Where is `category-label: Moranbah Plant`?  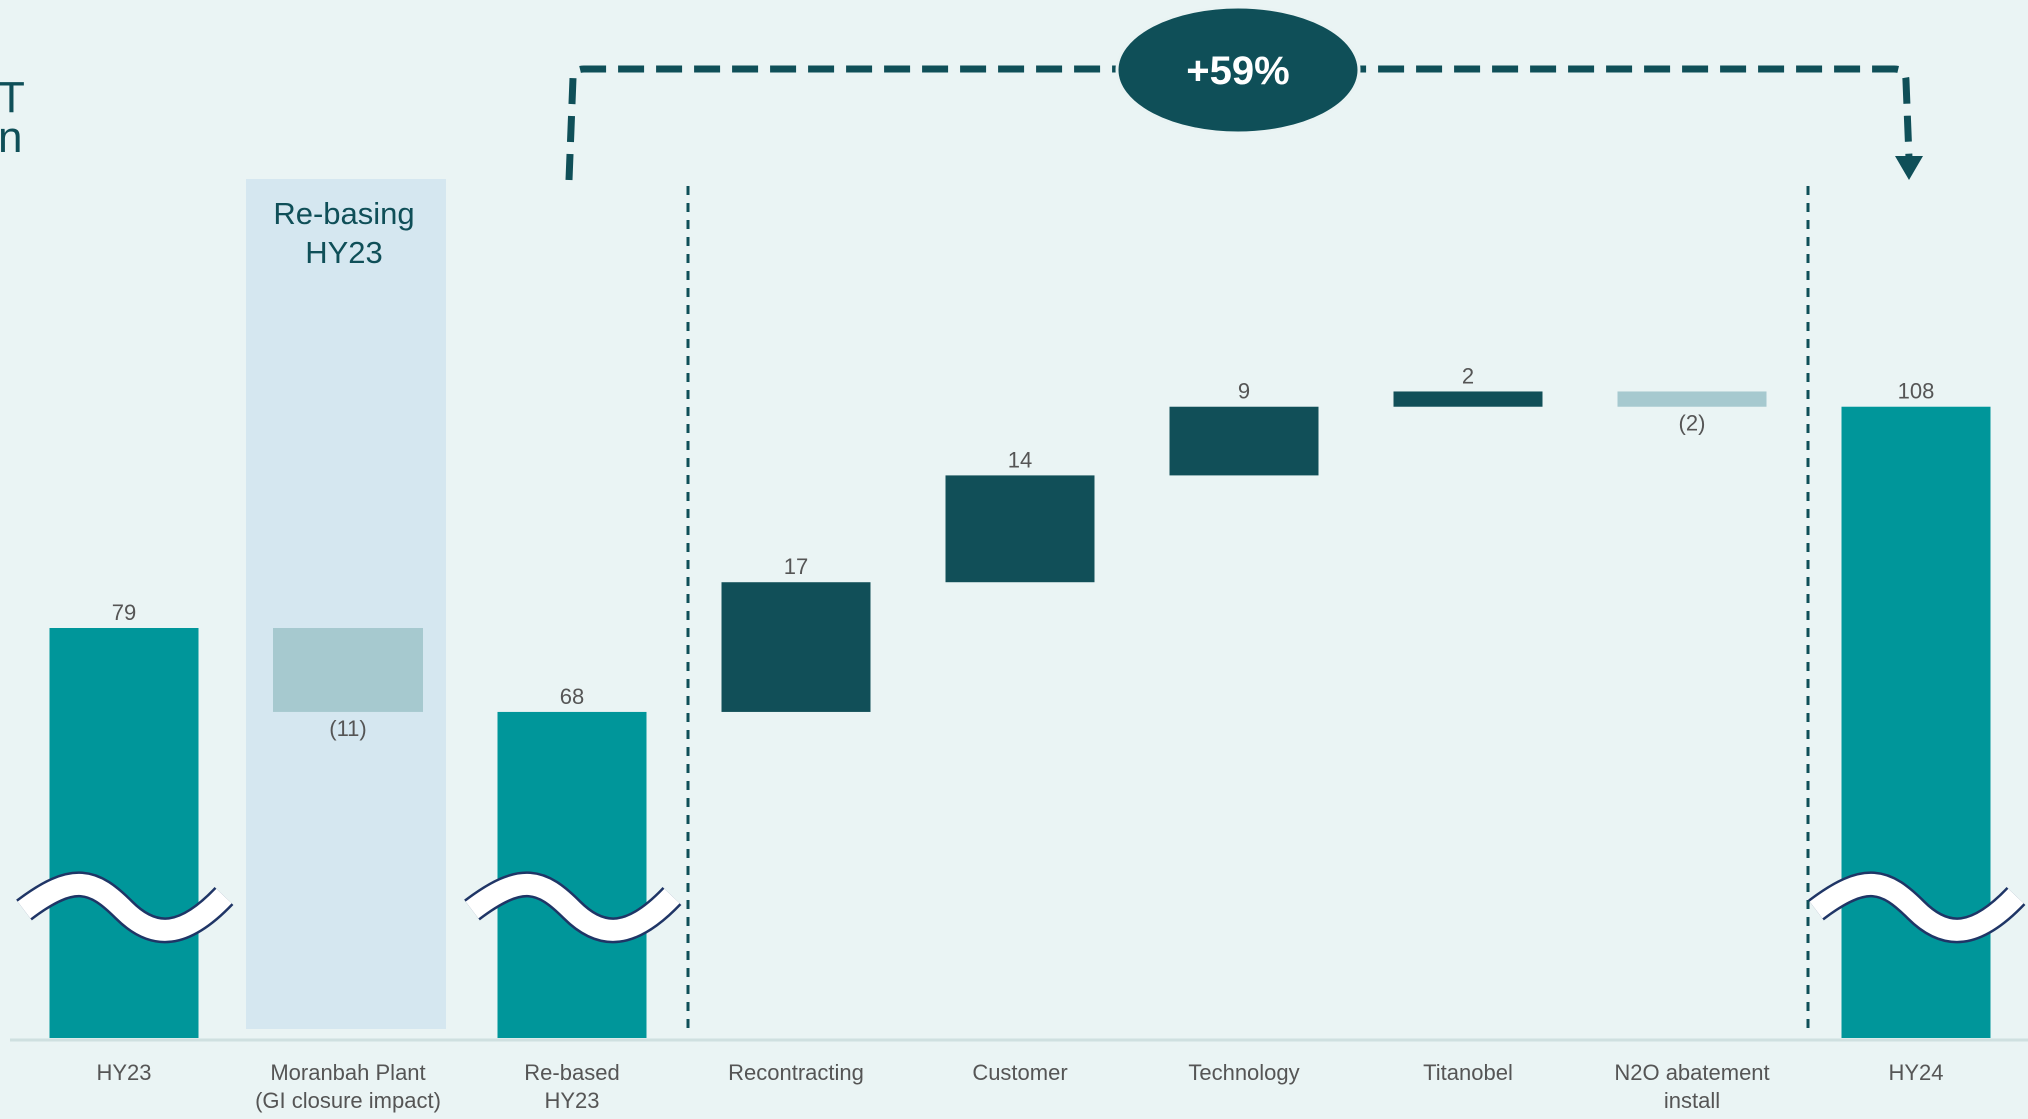
category-label: Moranbah Plant is located at coordinates (347, 1072).